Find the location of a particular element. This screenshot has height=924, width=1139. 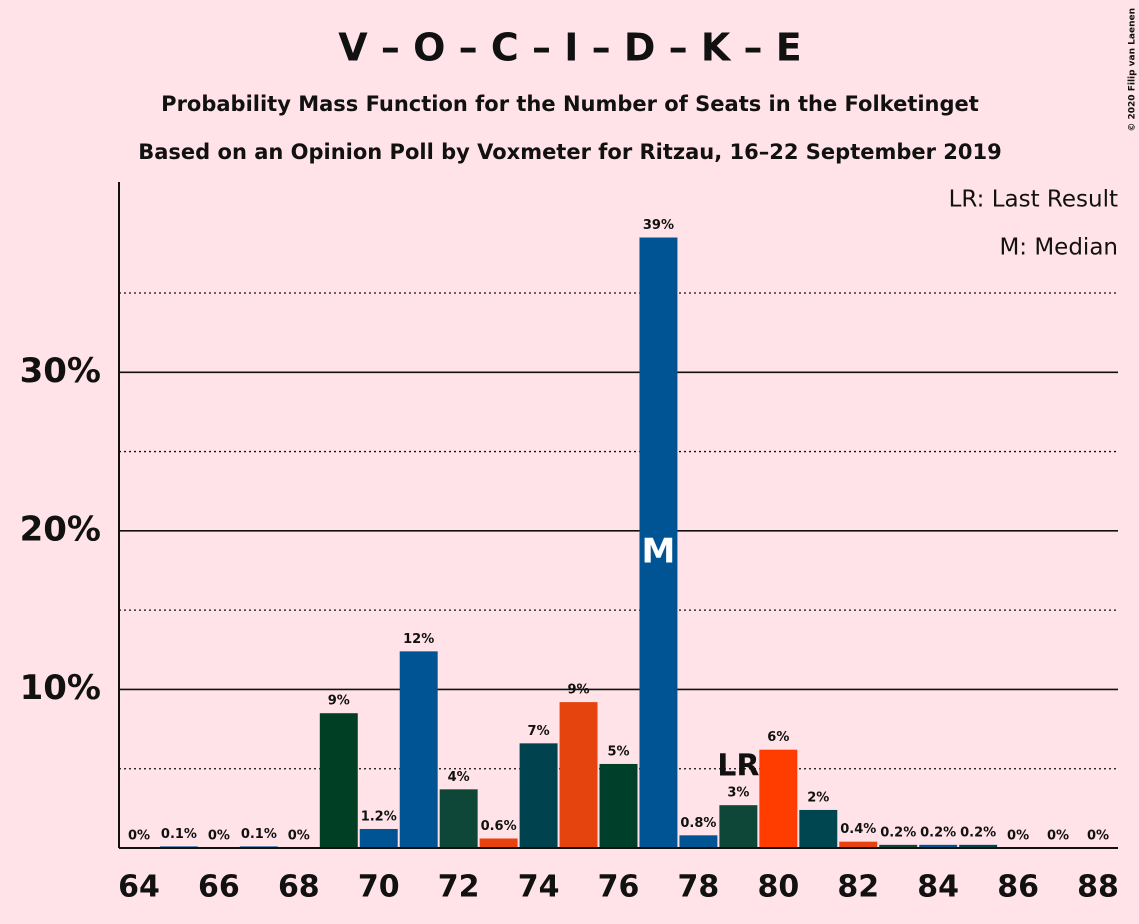

value-label: 7% is located at coordinates (539, 731).